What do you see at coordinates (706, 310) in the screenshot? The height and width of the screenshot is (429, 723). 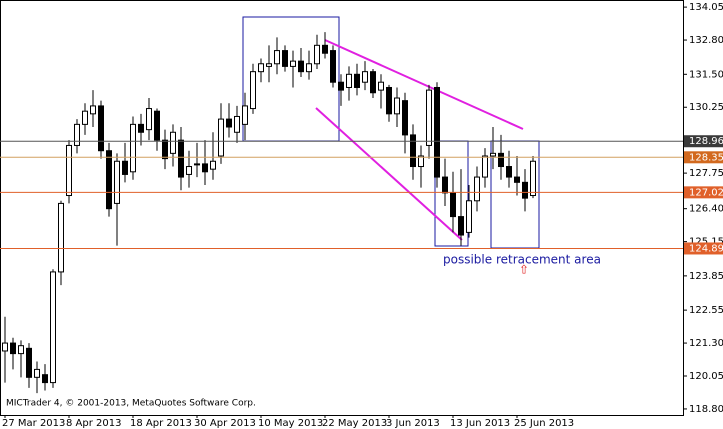 I see `y-tick-label: 122.55` at bounding box center [706, 310].